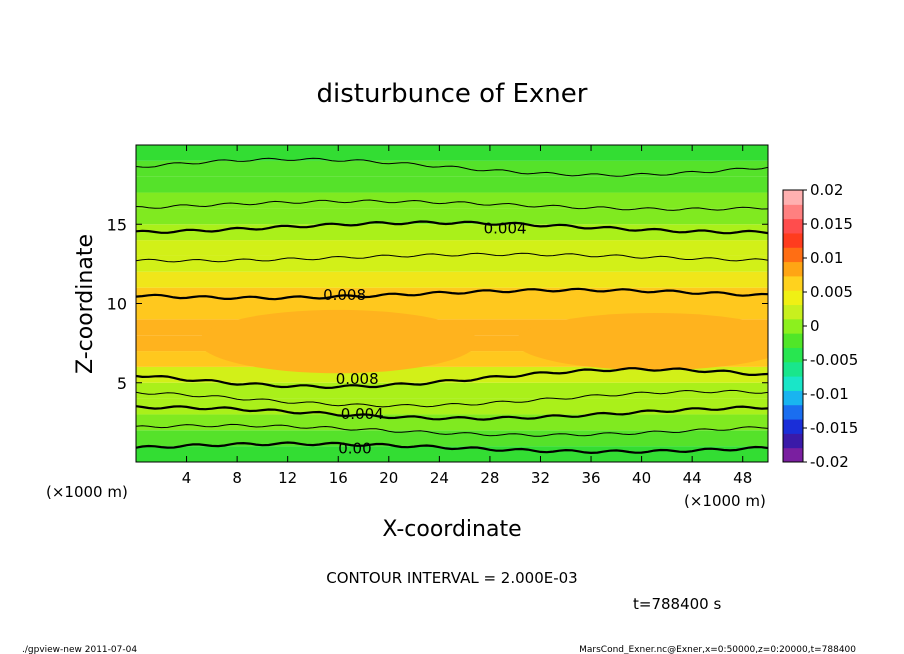 Image resolution: width=904 pixels, height=654 pixels. What do you see at coordinates (826, 190) in the screenshot?
I see `colorbar-tick-label: 0.02` at bounding box center [826, 190].